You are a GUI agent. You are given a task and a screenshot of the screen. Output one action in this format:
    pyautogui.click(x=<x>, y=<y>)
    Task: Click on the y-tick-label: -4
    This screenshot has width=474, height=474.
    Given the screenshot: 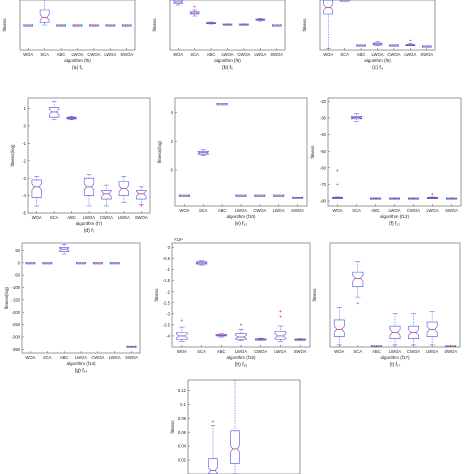 What is the action you would take?
    pyautogui.click(x=168, y=336)
    